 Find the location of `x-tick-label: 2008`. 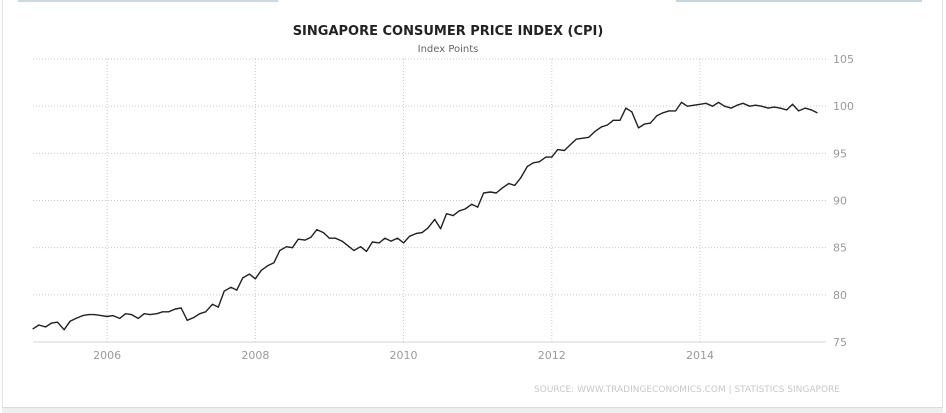

x-tick-label: 2008 is located at coordinates (255, 355).